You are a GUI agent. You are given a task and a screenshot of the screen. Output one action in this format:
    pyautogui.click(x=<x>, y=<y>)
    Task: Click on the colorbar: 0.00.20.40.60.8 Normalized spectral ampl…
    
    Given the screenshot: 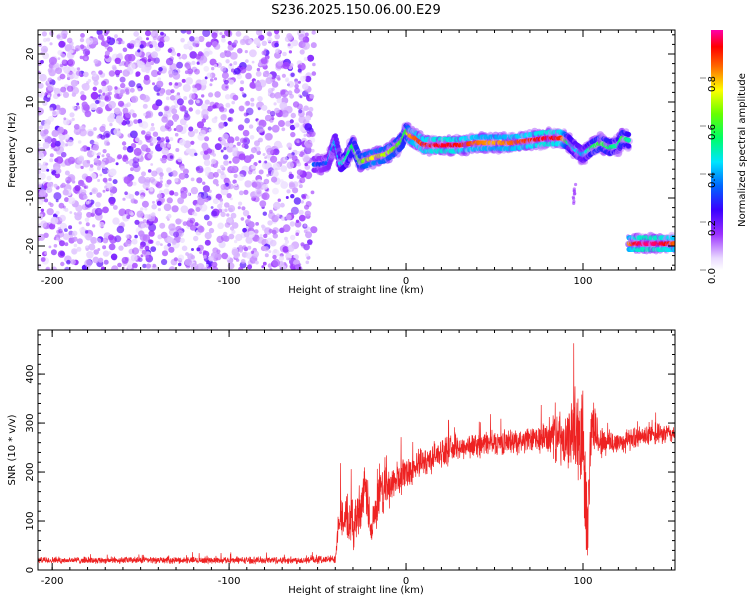 What is the action you would take?
    pyautogui.click(x=724, y=157)
    